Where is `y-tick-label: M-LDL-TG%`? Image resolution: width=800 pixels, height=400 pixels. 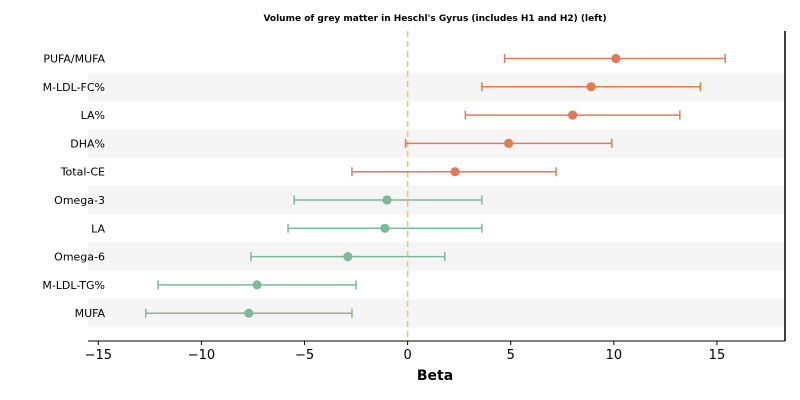
y-tick-label: M-LDL-TG% is located at coordinates (73, 285).